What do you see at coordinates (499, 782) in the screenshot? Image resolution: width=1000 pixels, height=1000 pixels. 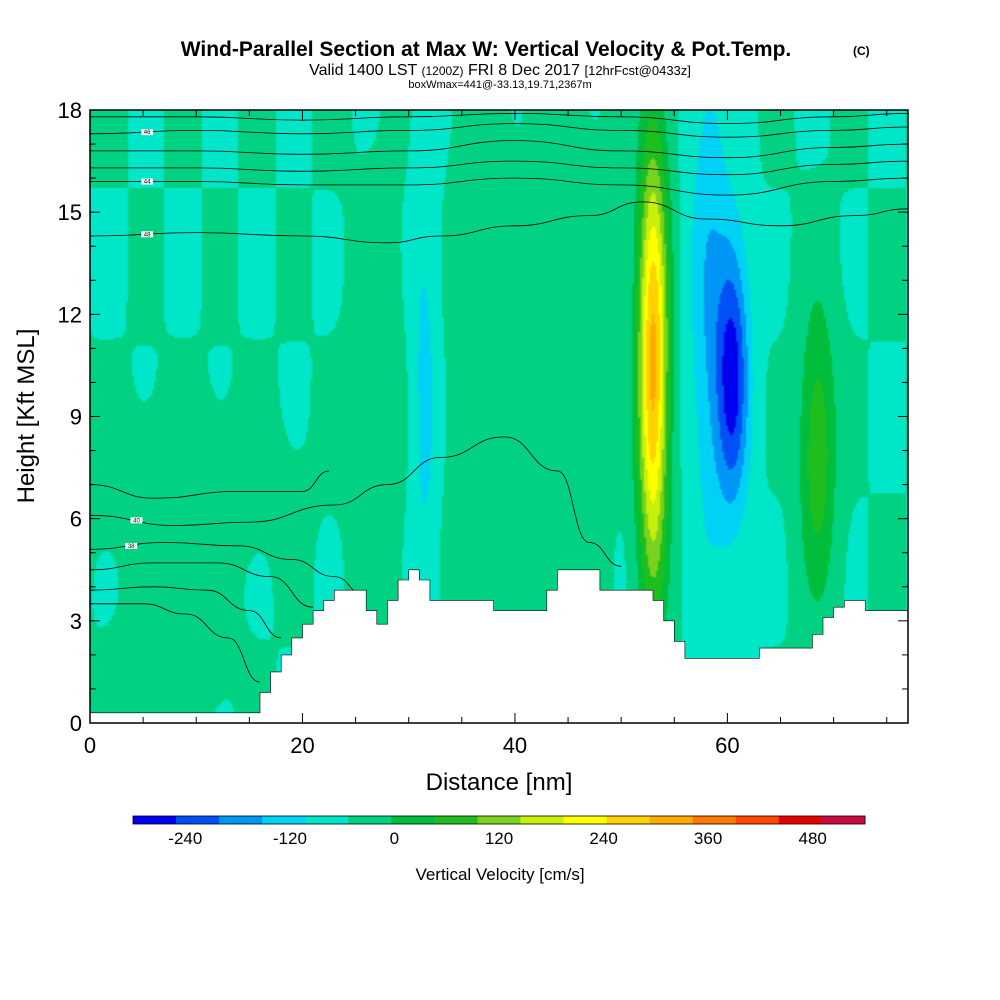 I see `x-axis-label: Distance [nm]` at bounding box center [499, 782].